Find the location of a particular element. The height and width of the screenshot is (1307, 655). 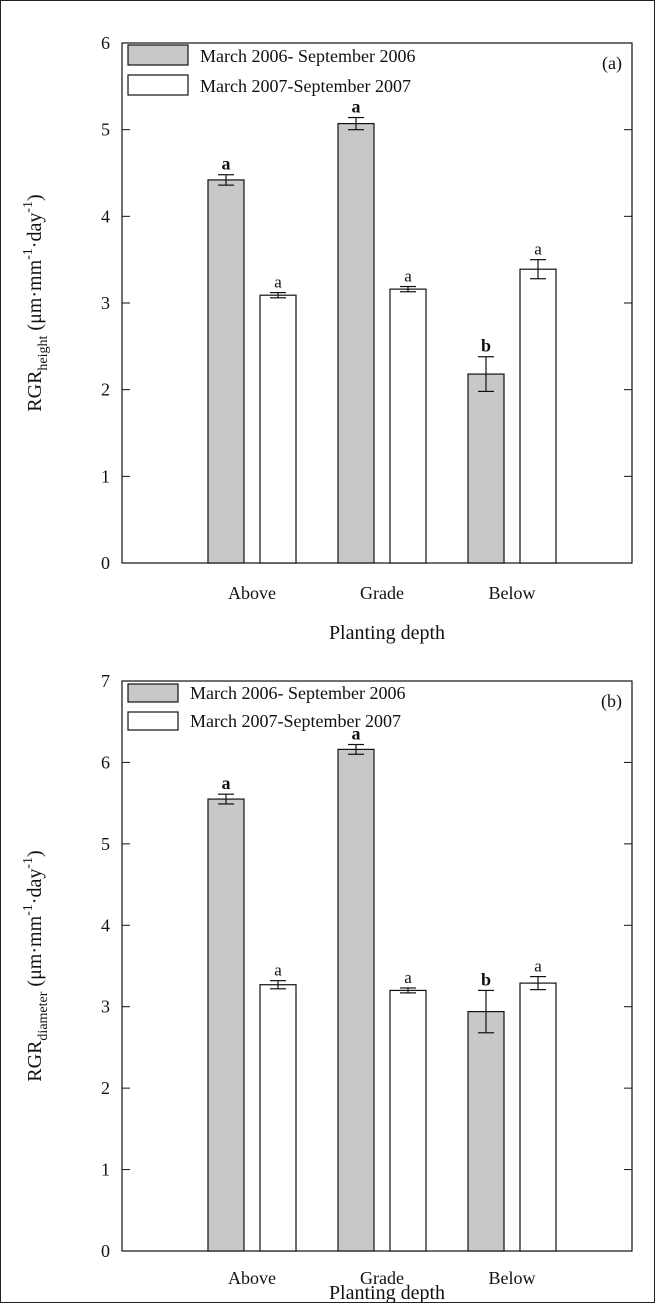

y-tick-label: 7 is located at coordinates (105, 681).